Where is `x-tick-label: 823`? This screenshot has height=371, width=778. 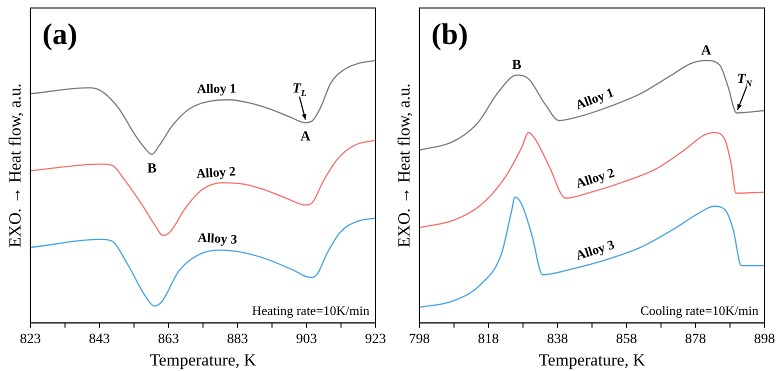 x-tick-label: 823 is located at coordinates (30, 339).